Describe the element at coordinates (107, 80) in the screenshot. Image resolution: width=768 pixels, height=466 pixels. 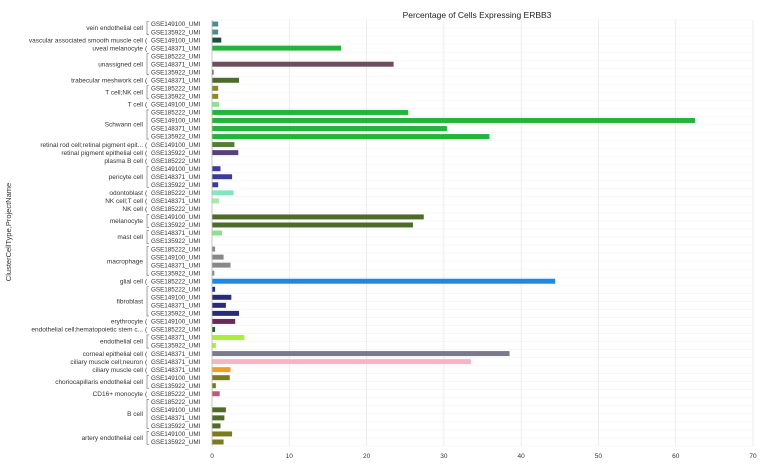
I see `category-label: trabecular meshwork cell` at that location.